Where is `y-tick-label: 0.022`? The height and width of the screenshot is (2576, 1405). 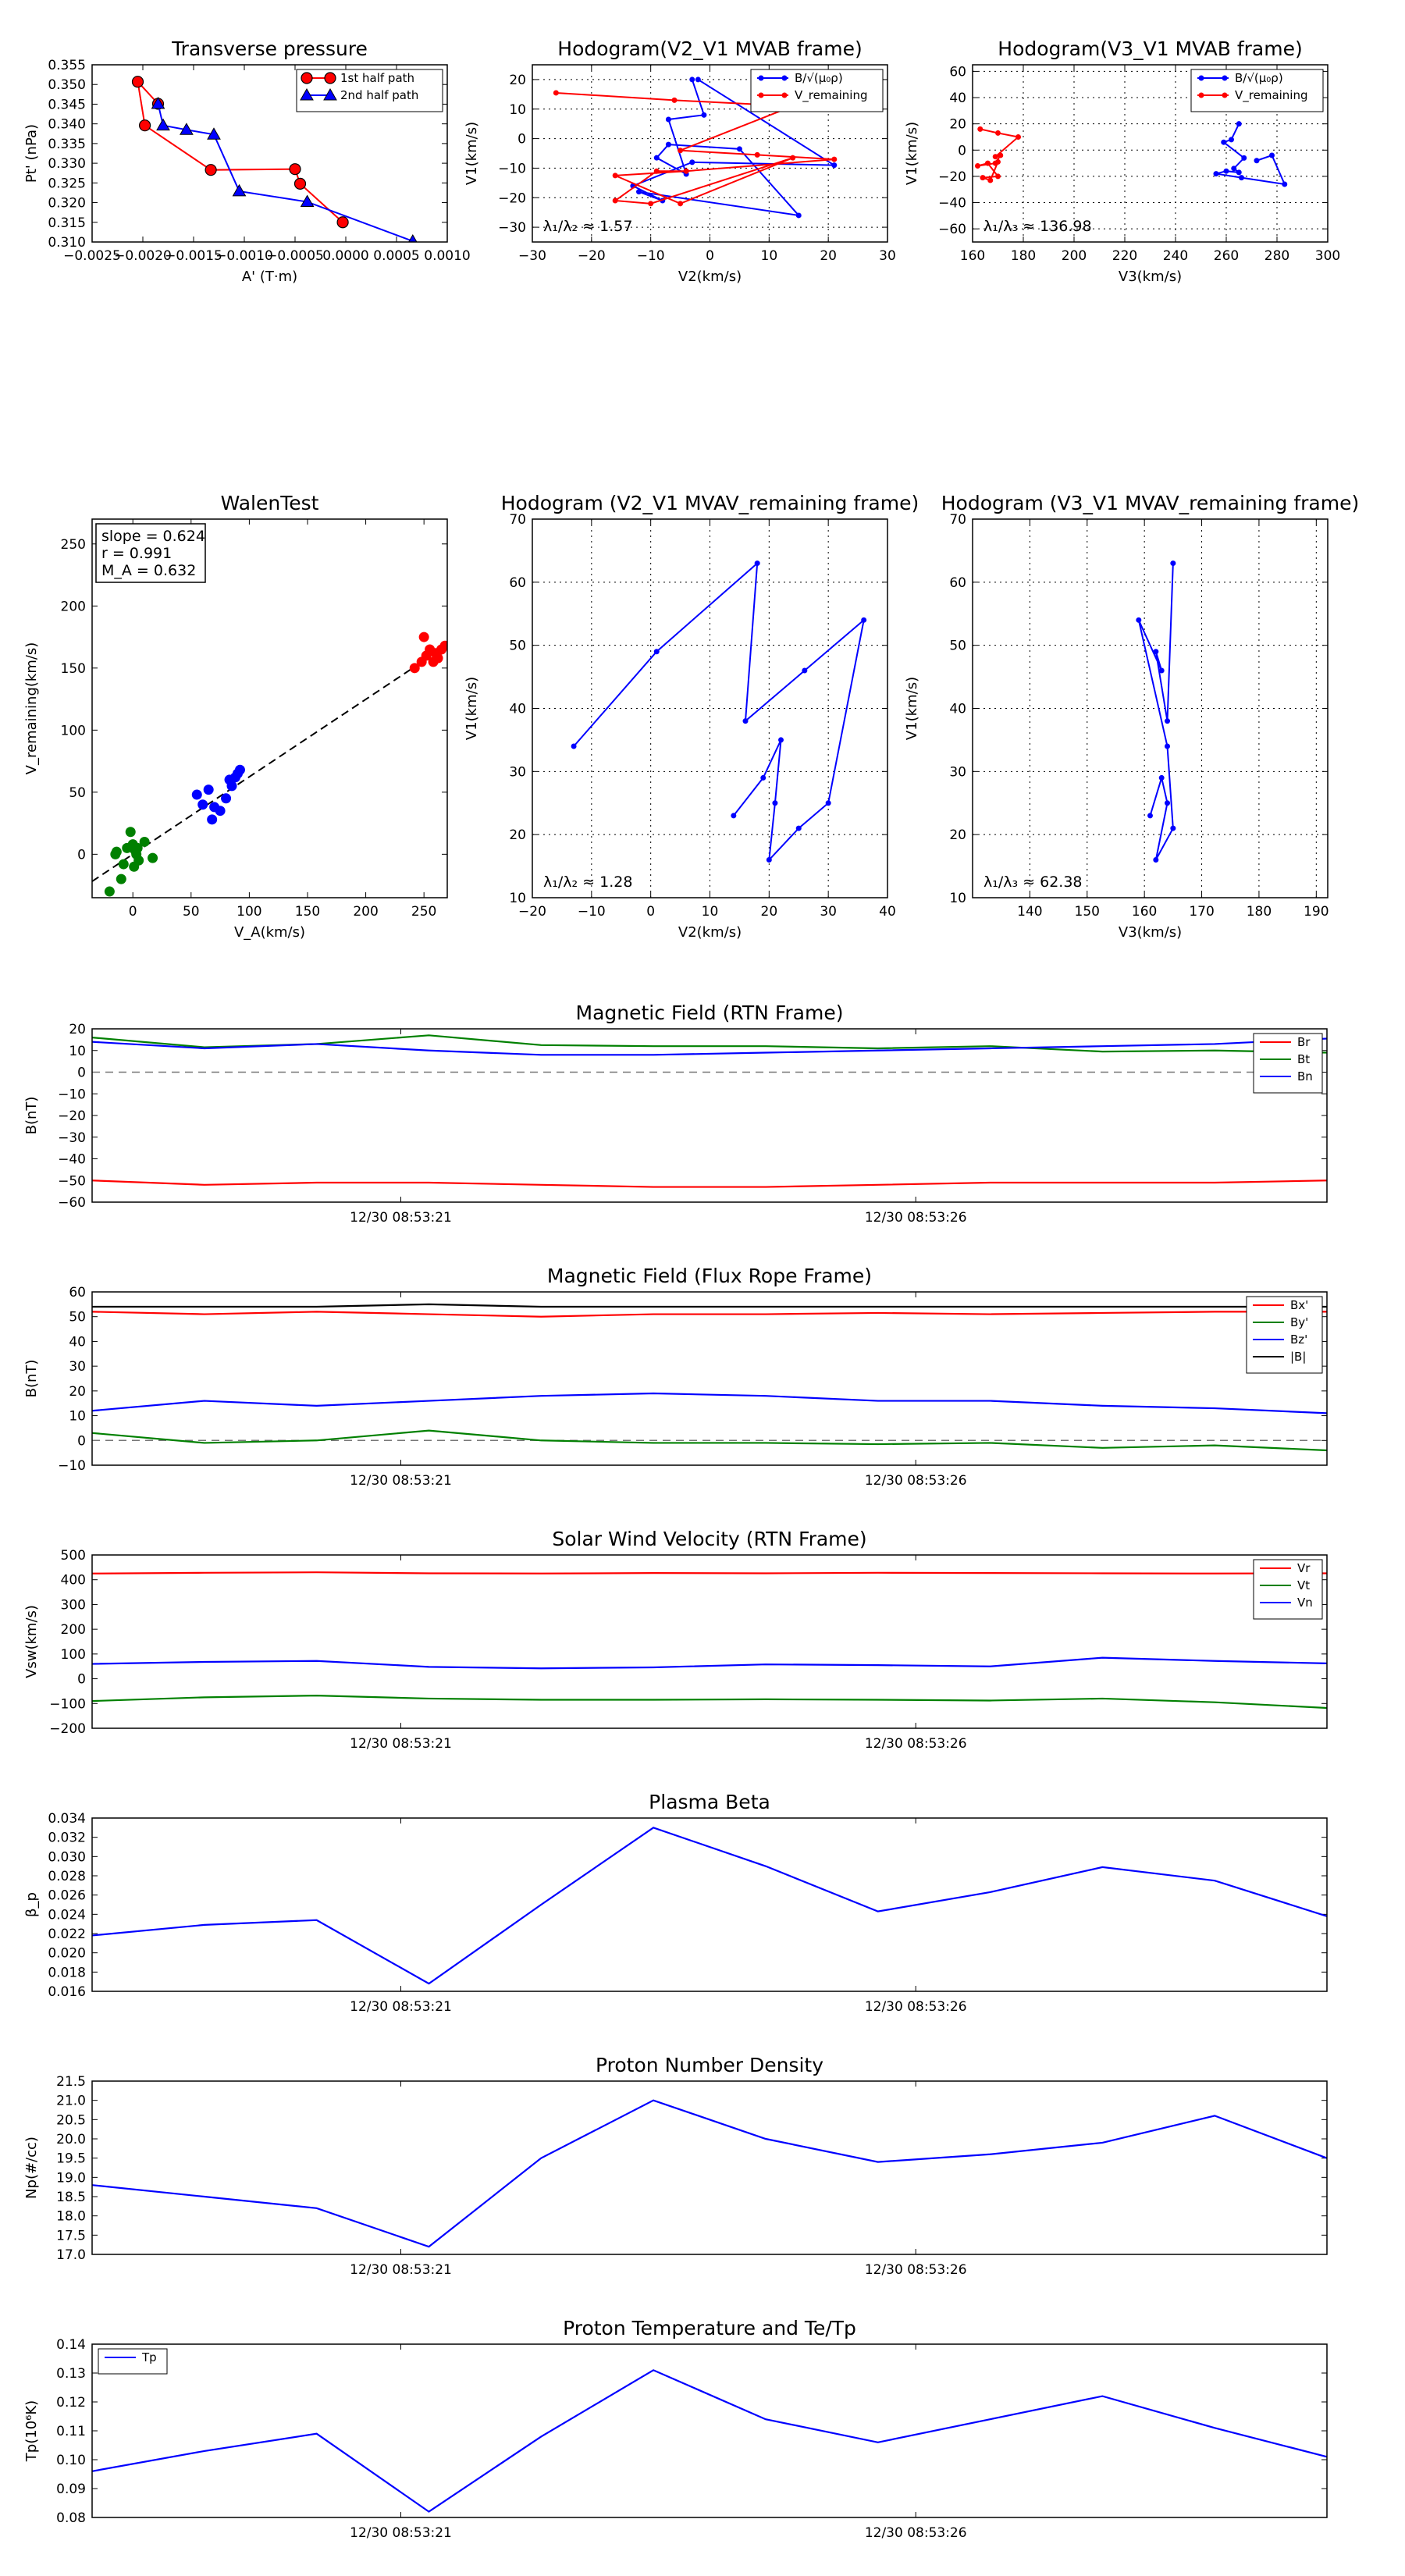 y-tick-label: 0.022 is located at coordinates (67, 1935).